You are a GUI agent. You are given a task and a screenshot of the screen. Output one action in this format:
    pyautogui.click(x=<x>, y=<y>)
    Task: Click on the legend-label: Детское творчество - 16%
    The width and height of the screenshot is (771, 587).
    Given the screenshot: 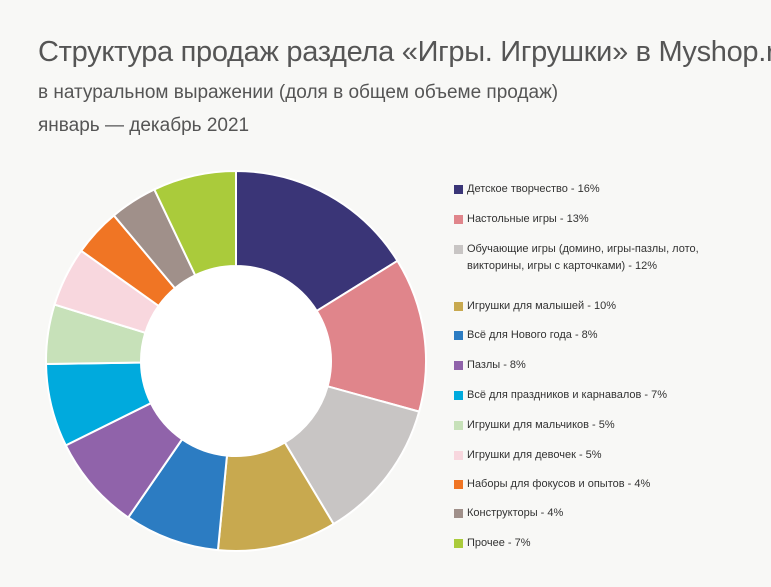 What is the action you would take?
    pyautogui.click(x=533, y=189)
    